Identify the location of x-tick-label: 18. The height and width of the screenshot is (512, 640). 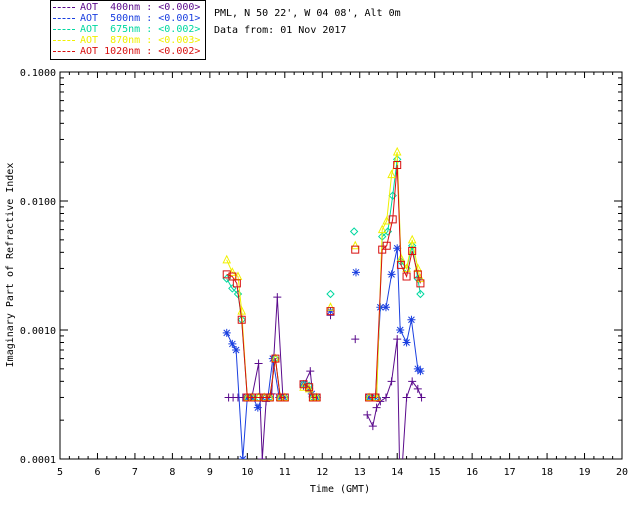
(547, 472).